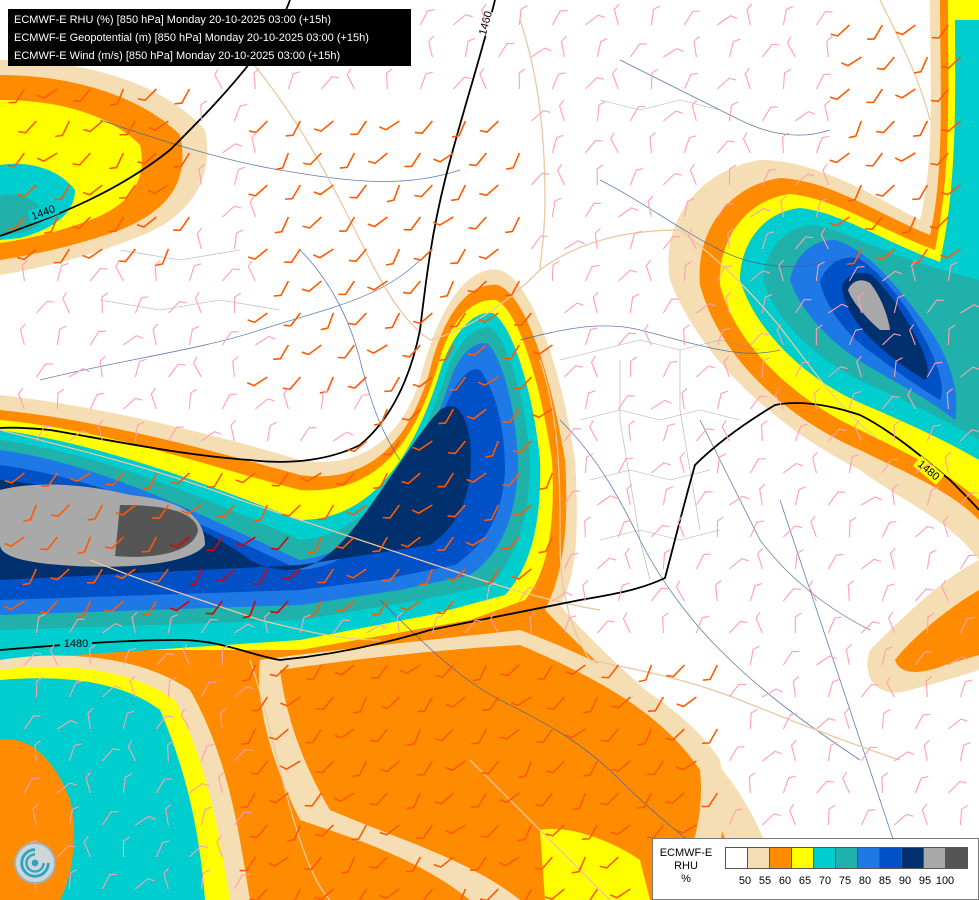  Describe the element at coordinates (686, 866) in the screenshot. I see `legend-title: ECMWF-E RHU %` at that location.